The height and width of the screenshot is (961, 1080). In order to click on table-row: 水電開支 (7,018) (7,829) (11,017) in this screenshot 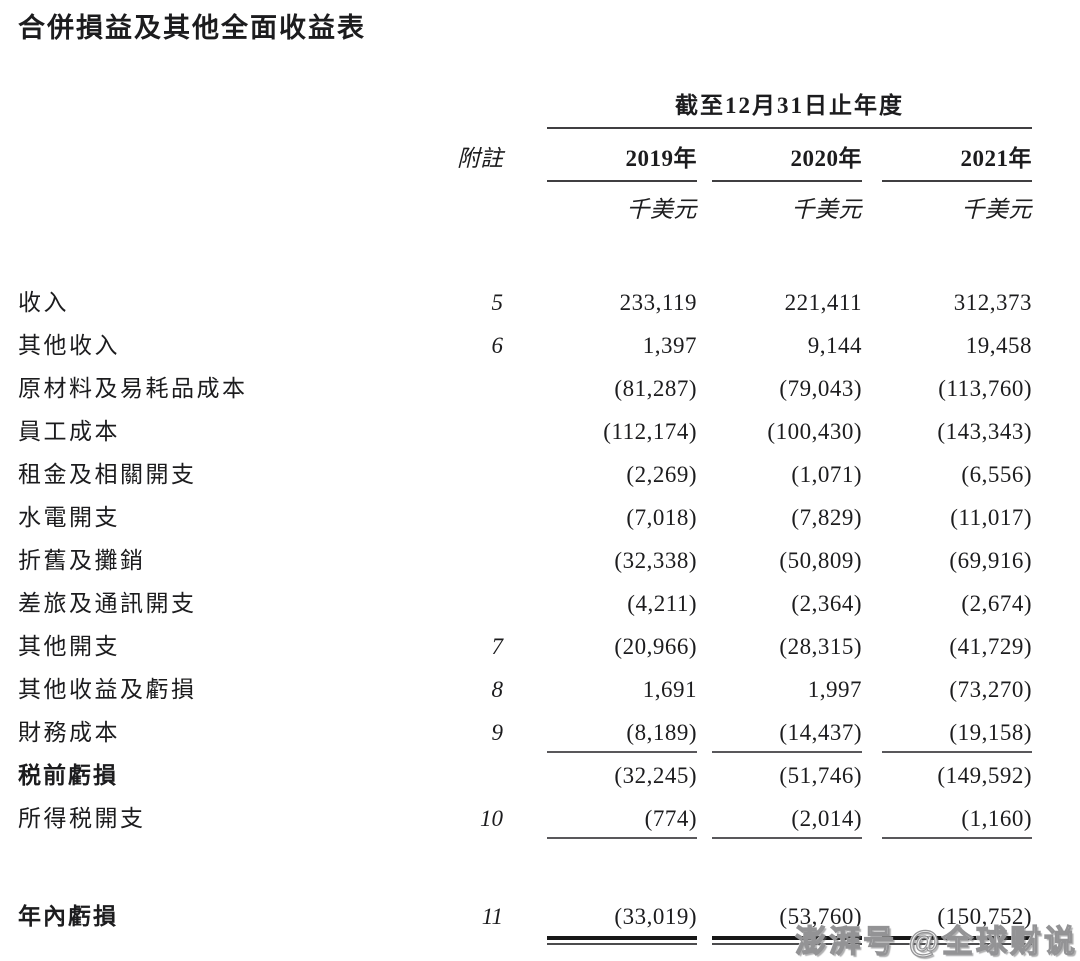, I will do `click(525, 517)`.